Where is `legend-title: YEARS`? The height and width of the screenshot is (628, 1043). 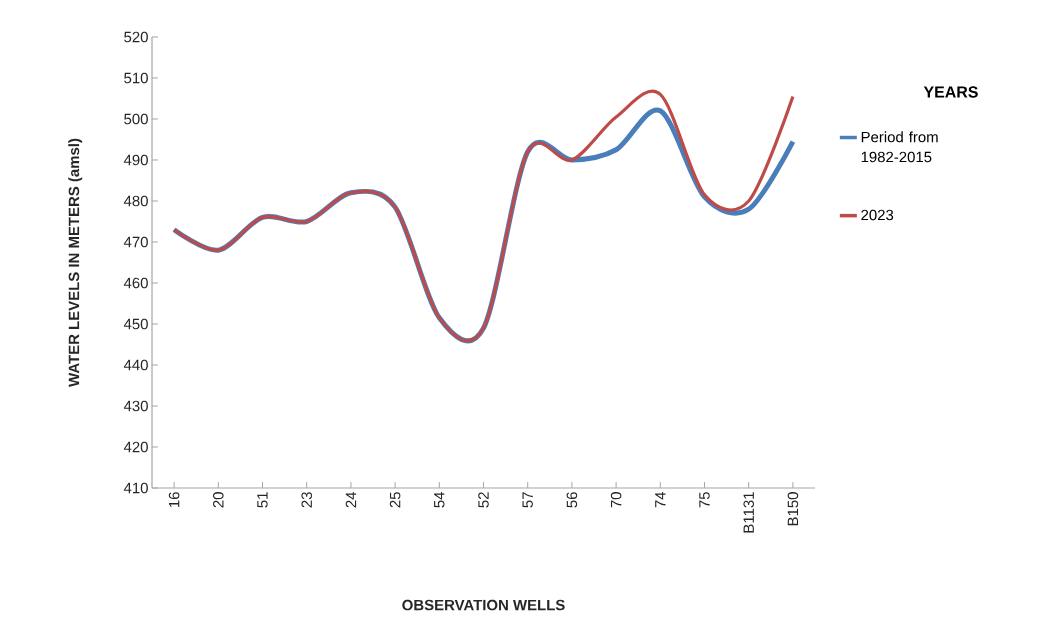 legend-title: YEARS is located at coordinates (950, 92).